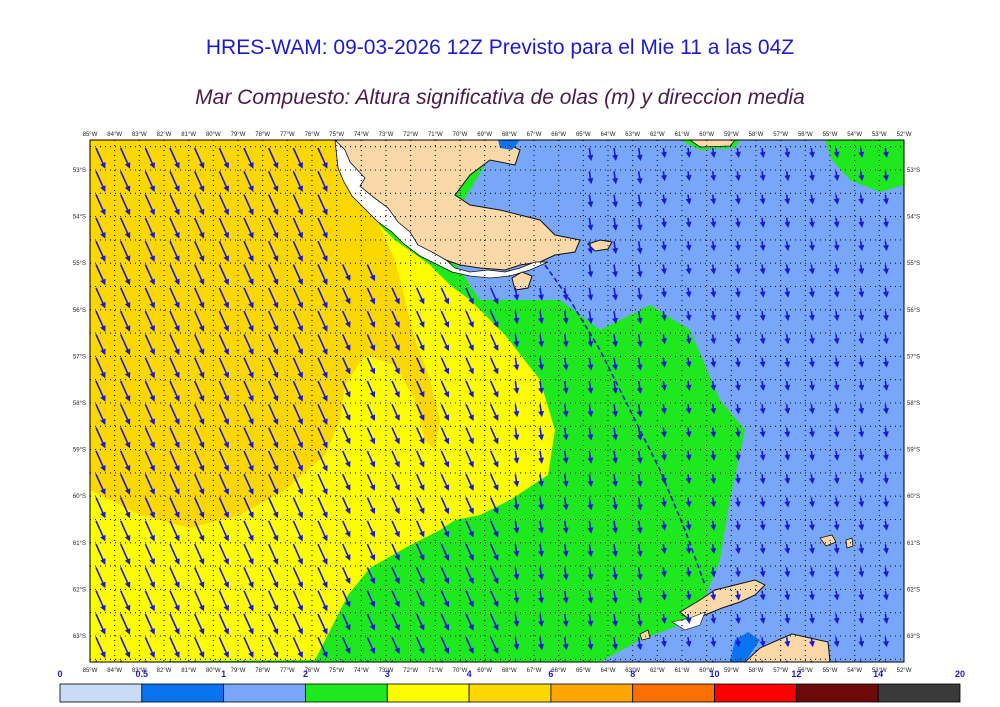 This screenshot has height=707, width=1000. I want to click on colorbar-label: 6, so click(550, 674).